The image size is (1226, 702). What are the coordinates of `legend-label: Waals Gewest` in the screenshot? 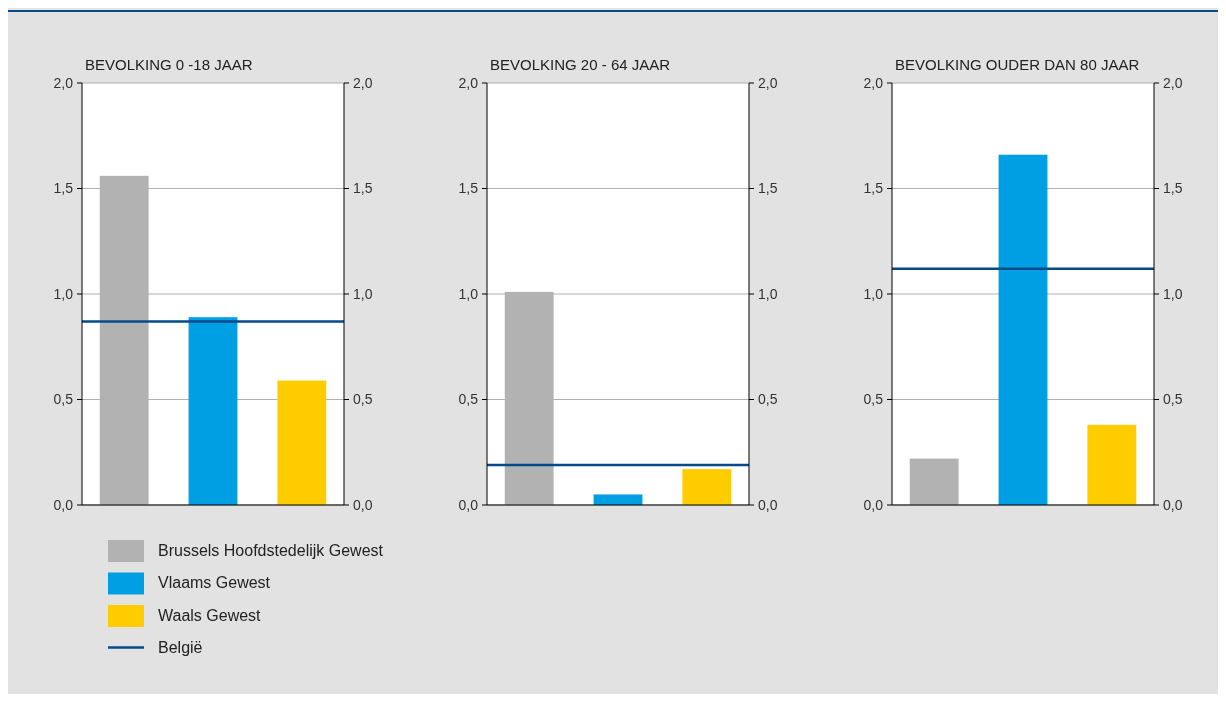 It's located at (210, 615).